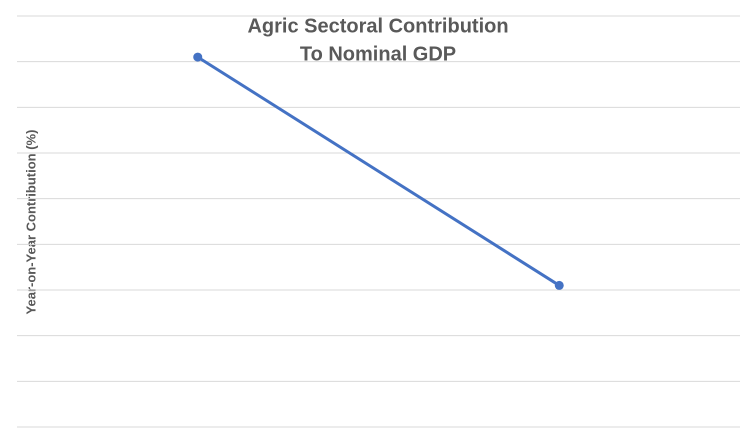 The width and height of the screenshot is (754, 442). Describe the element at coordinates (377, 26) in the screenshot. I see `chart-title: Agric Sectoral Contribution` at that location.